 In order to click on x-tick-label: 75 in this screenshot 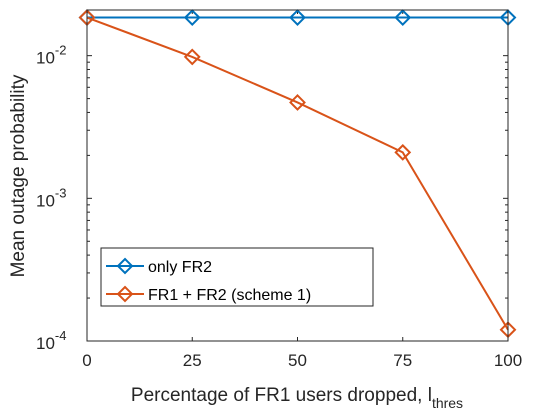, I will do `click(402, 360)`.